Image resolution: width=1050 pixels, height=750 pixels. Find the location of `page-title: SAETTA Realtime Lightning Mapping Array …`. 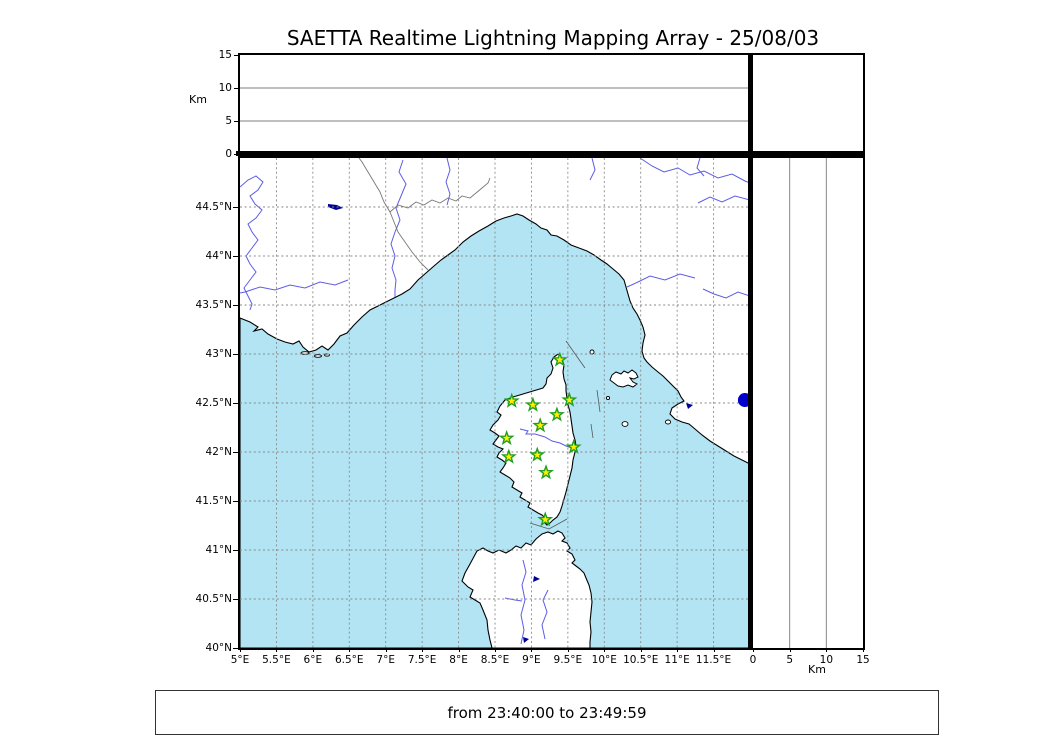

page-title: SAETTA Realtime Lightning Mapping Array … is located at coordinates (553, 38).